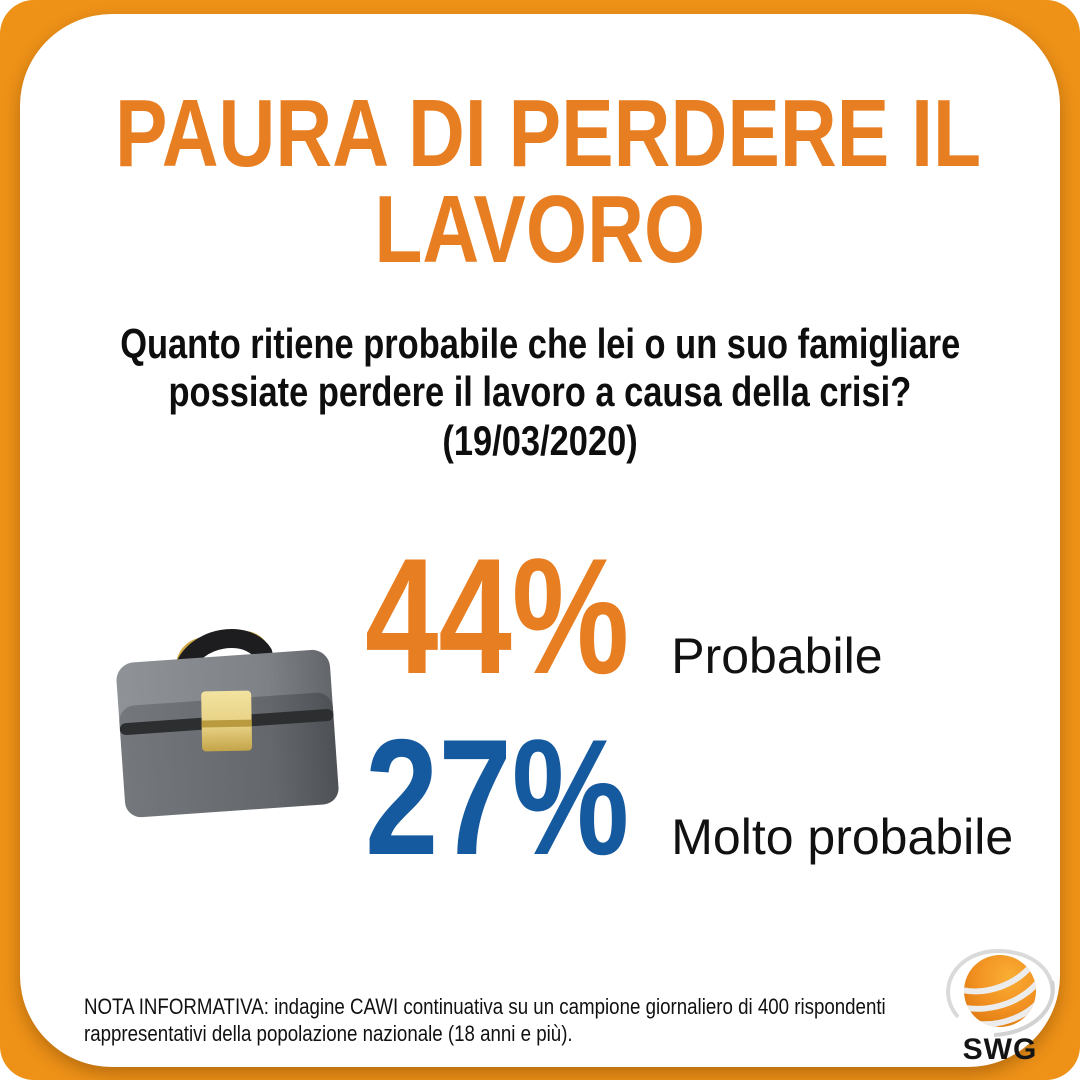 The height and width of the screenshot is (1080, 1080). I want to click on swg-globe-icon, so click(1000, 992).